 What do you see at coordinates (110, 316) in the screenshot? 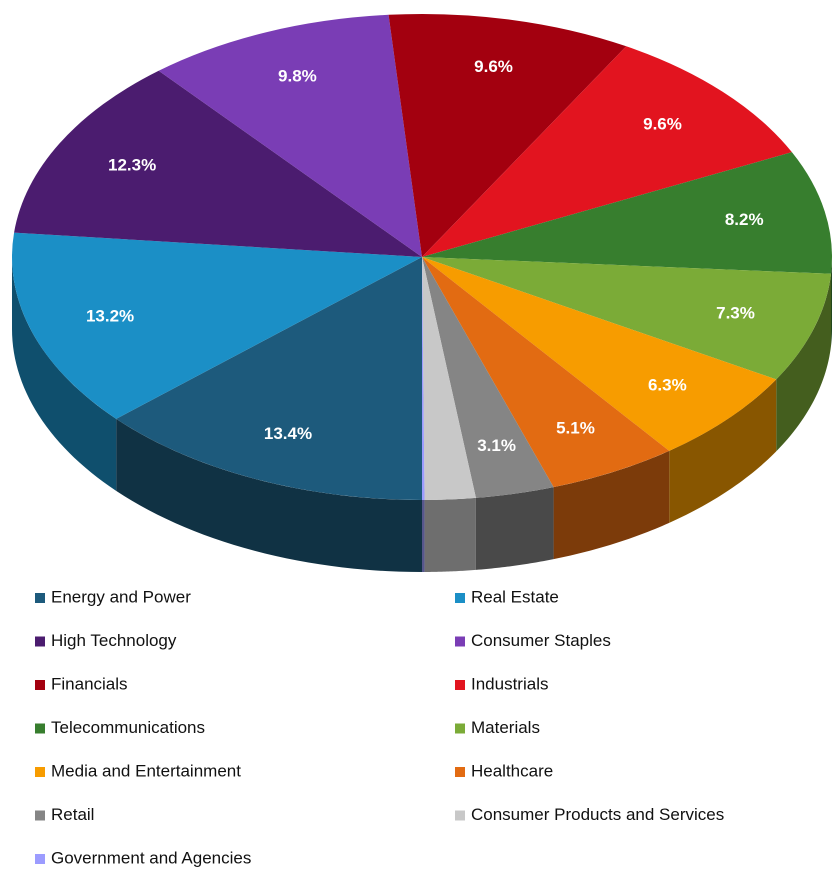
I see `data-label: 13.2%` at bounding box center [110, 316].